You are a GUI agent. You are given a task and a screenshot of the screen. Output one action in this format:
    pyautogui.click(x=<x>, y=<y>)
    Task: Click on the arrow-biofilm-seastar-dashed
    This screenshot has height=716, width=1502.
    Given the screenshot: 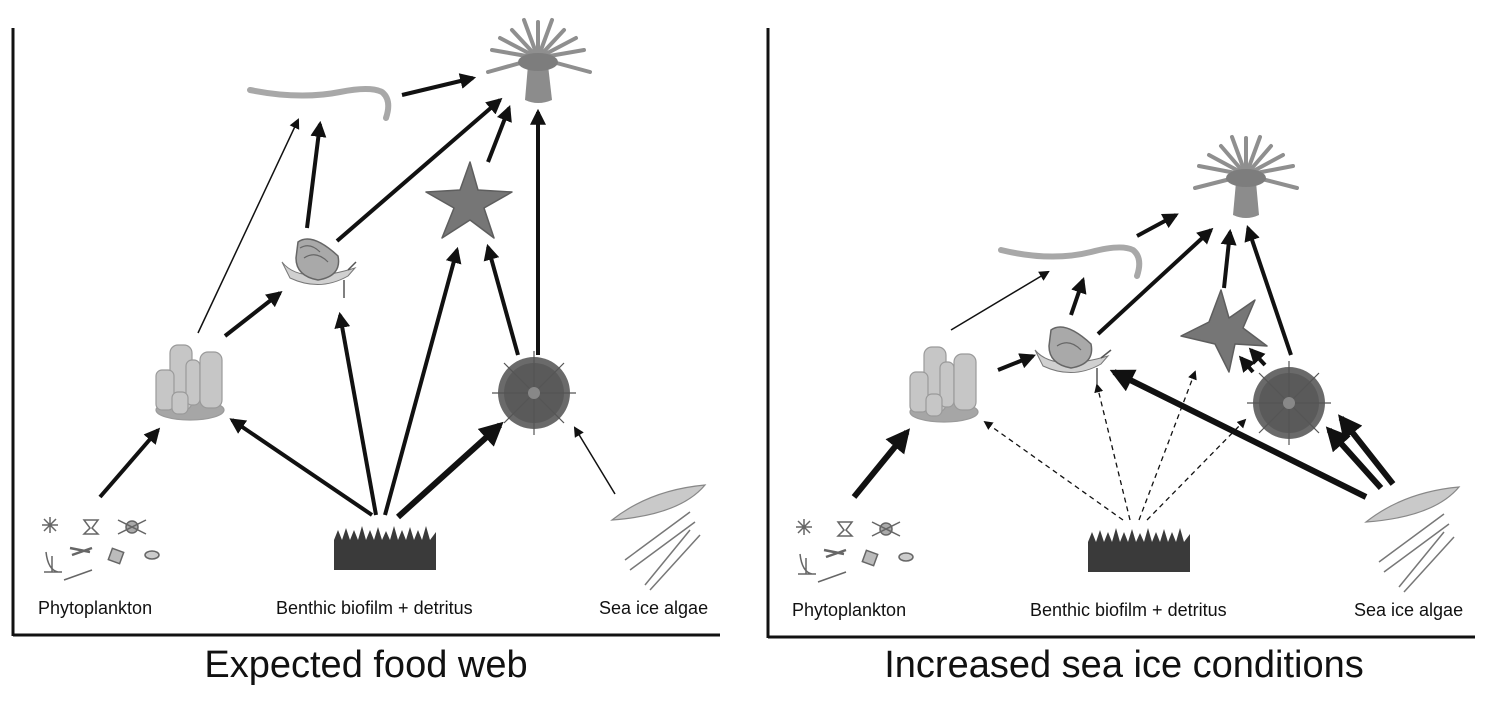 What is the action you would take?
    pyautogui.click(x=1167, y=445)
    